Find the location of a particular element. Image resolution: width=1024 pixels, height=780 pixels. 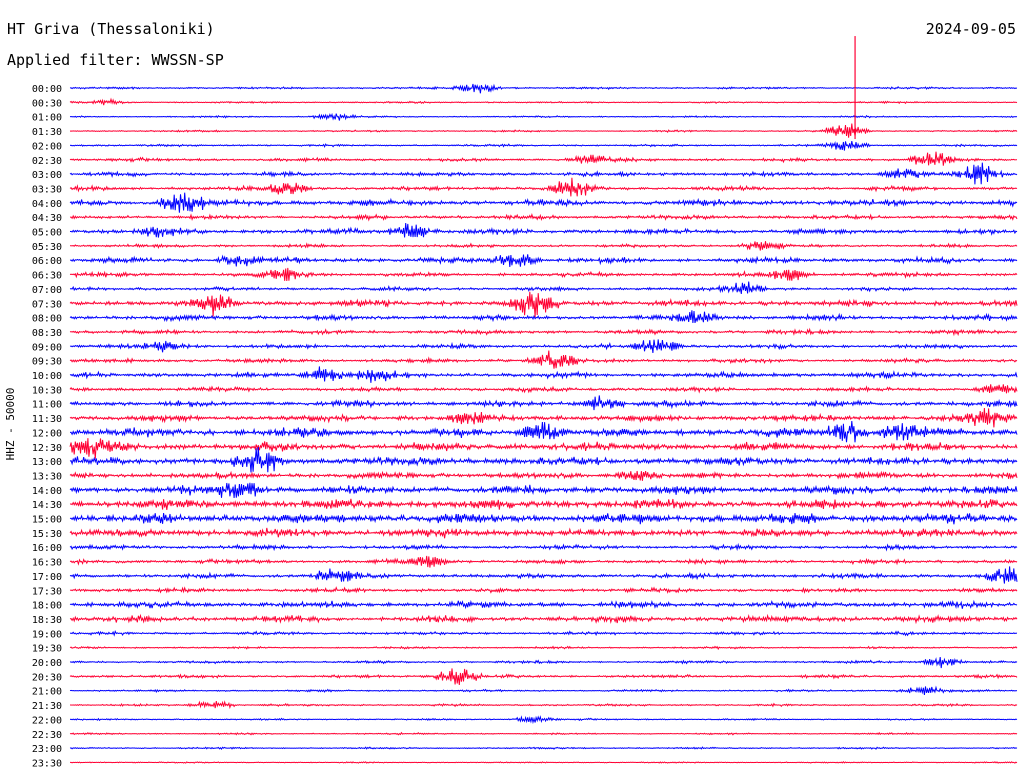

time-tick-label: 10:00 is located at coordinates (47, 376).